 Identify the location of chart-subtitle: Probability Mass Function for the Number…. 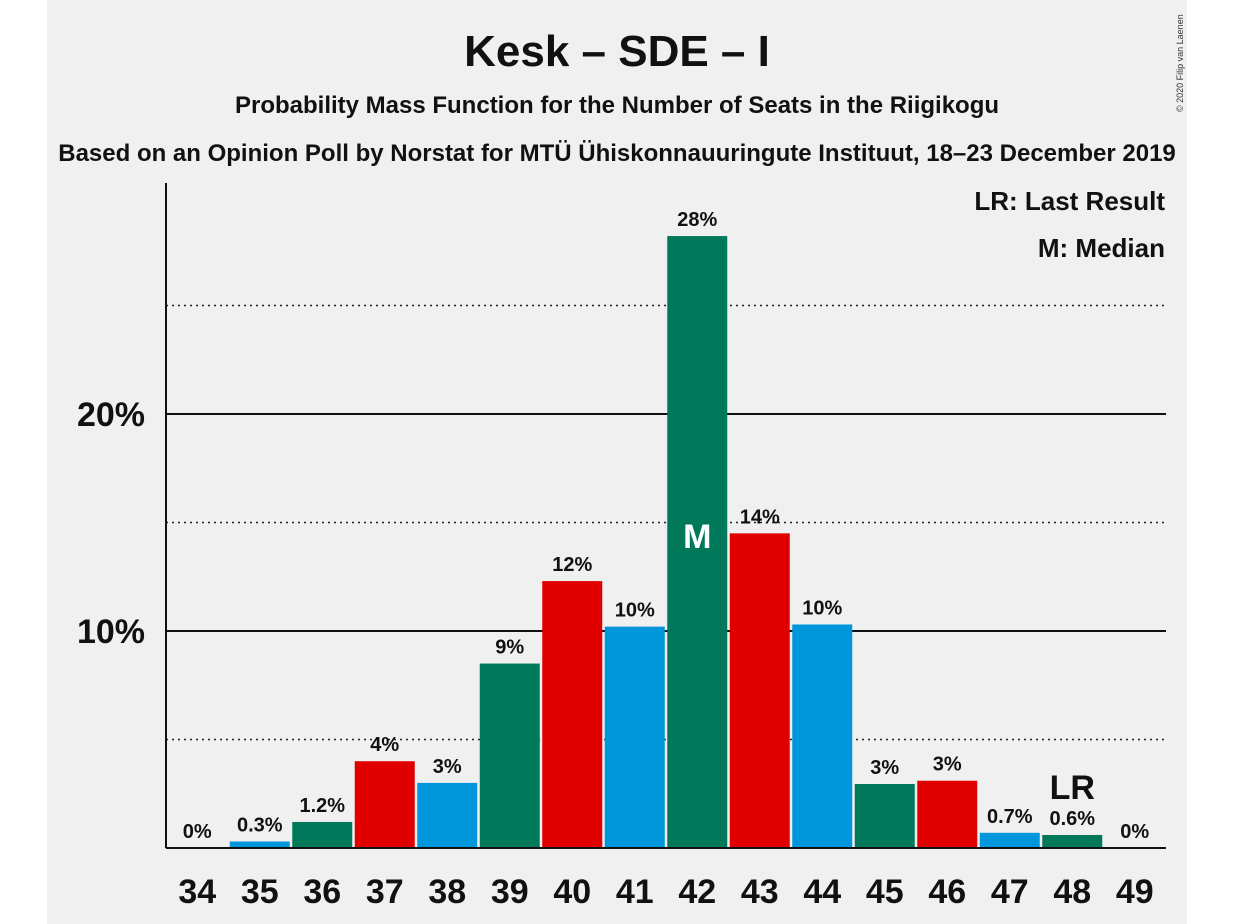
(617, 105).